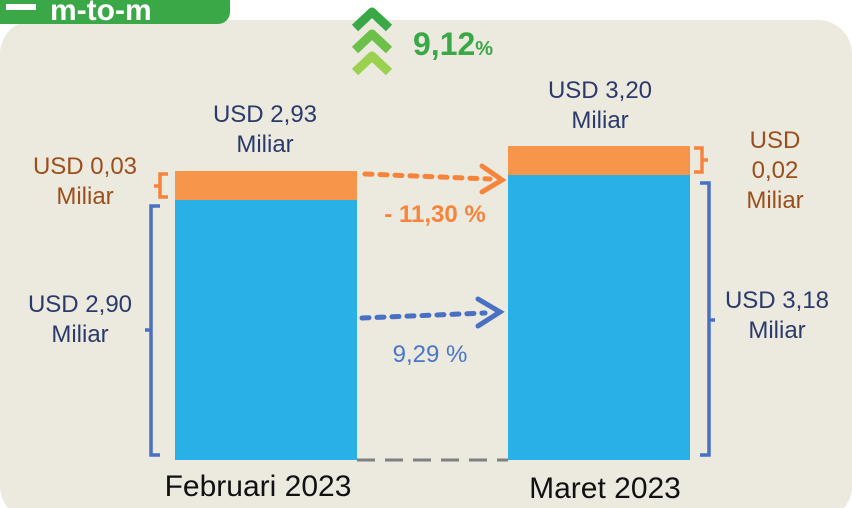 This screenshot has width=852, height=508. Describe the element at coordinates (600, 105) in the screenshot. I see `total-label: USD 3,20 Miliar` at that location.